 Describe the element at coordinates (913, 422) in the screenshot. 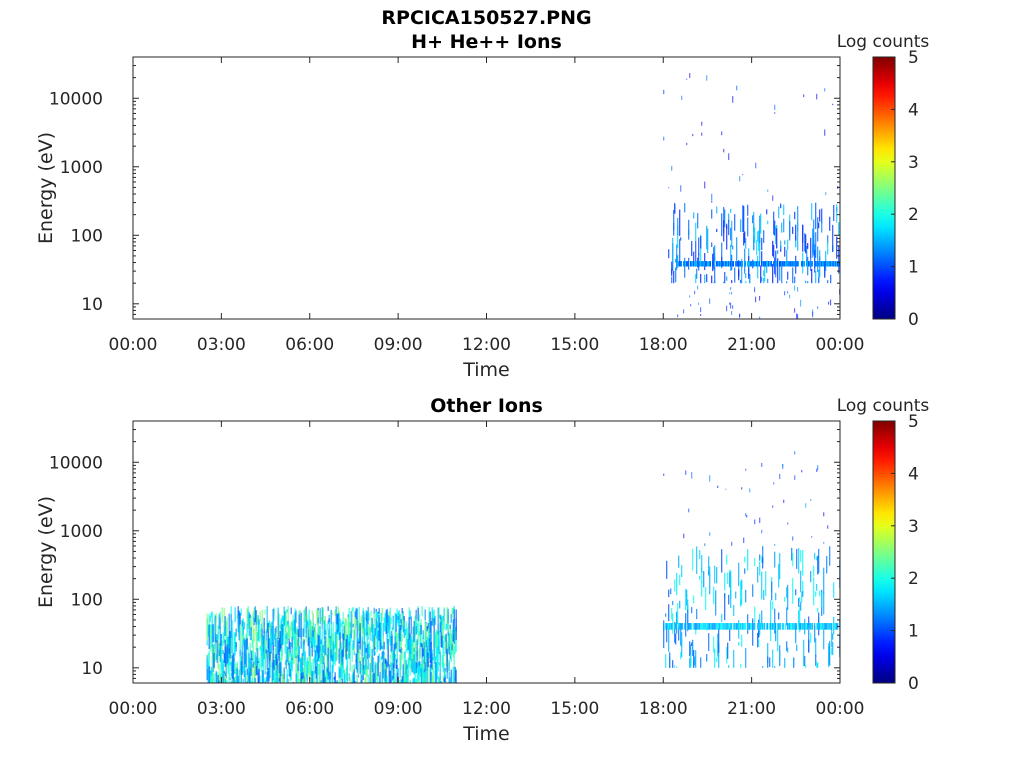

I see `colorbar-tick-label: 5` at that location.